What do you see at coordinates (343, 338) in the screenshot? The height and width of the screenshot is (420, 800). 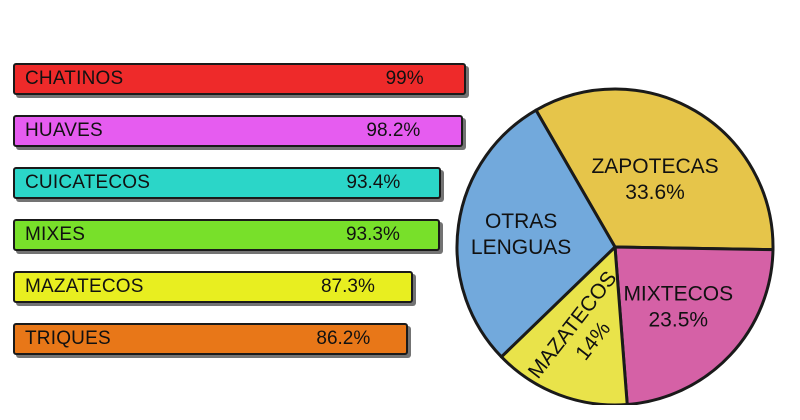 I see `bar-value-label: 86.2%` at bounding box center [343, 338].